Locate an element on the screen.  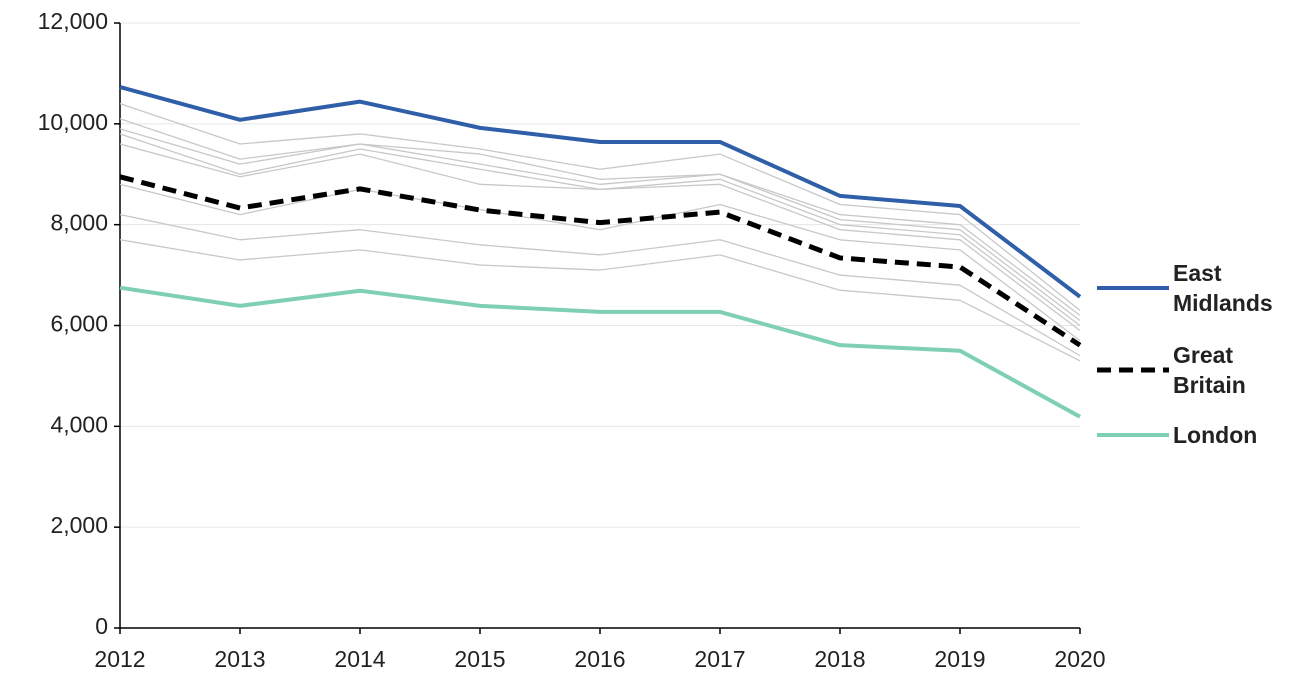
legend-item: East Midlands is located at coordinates (1200, 288).